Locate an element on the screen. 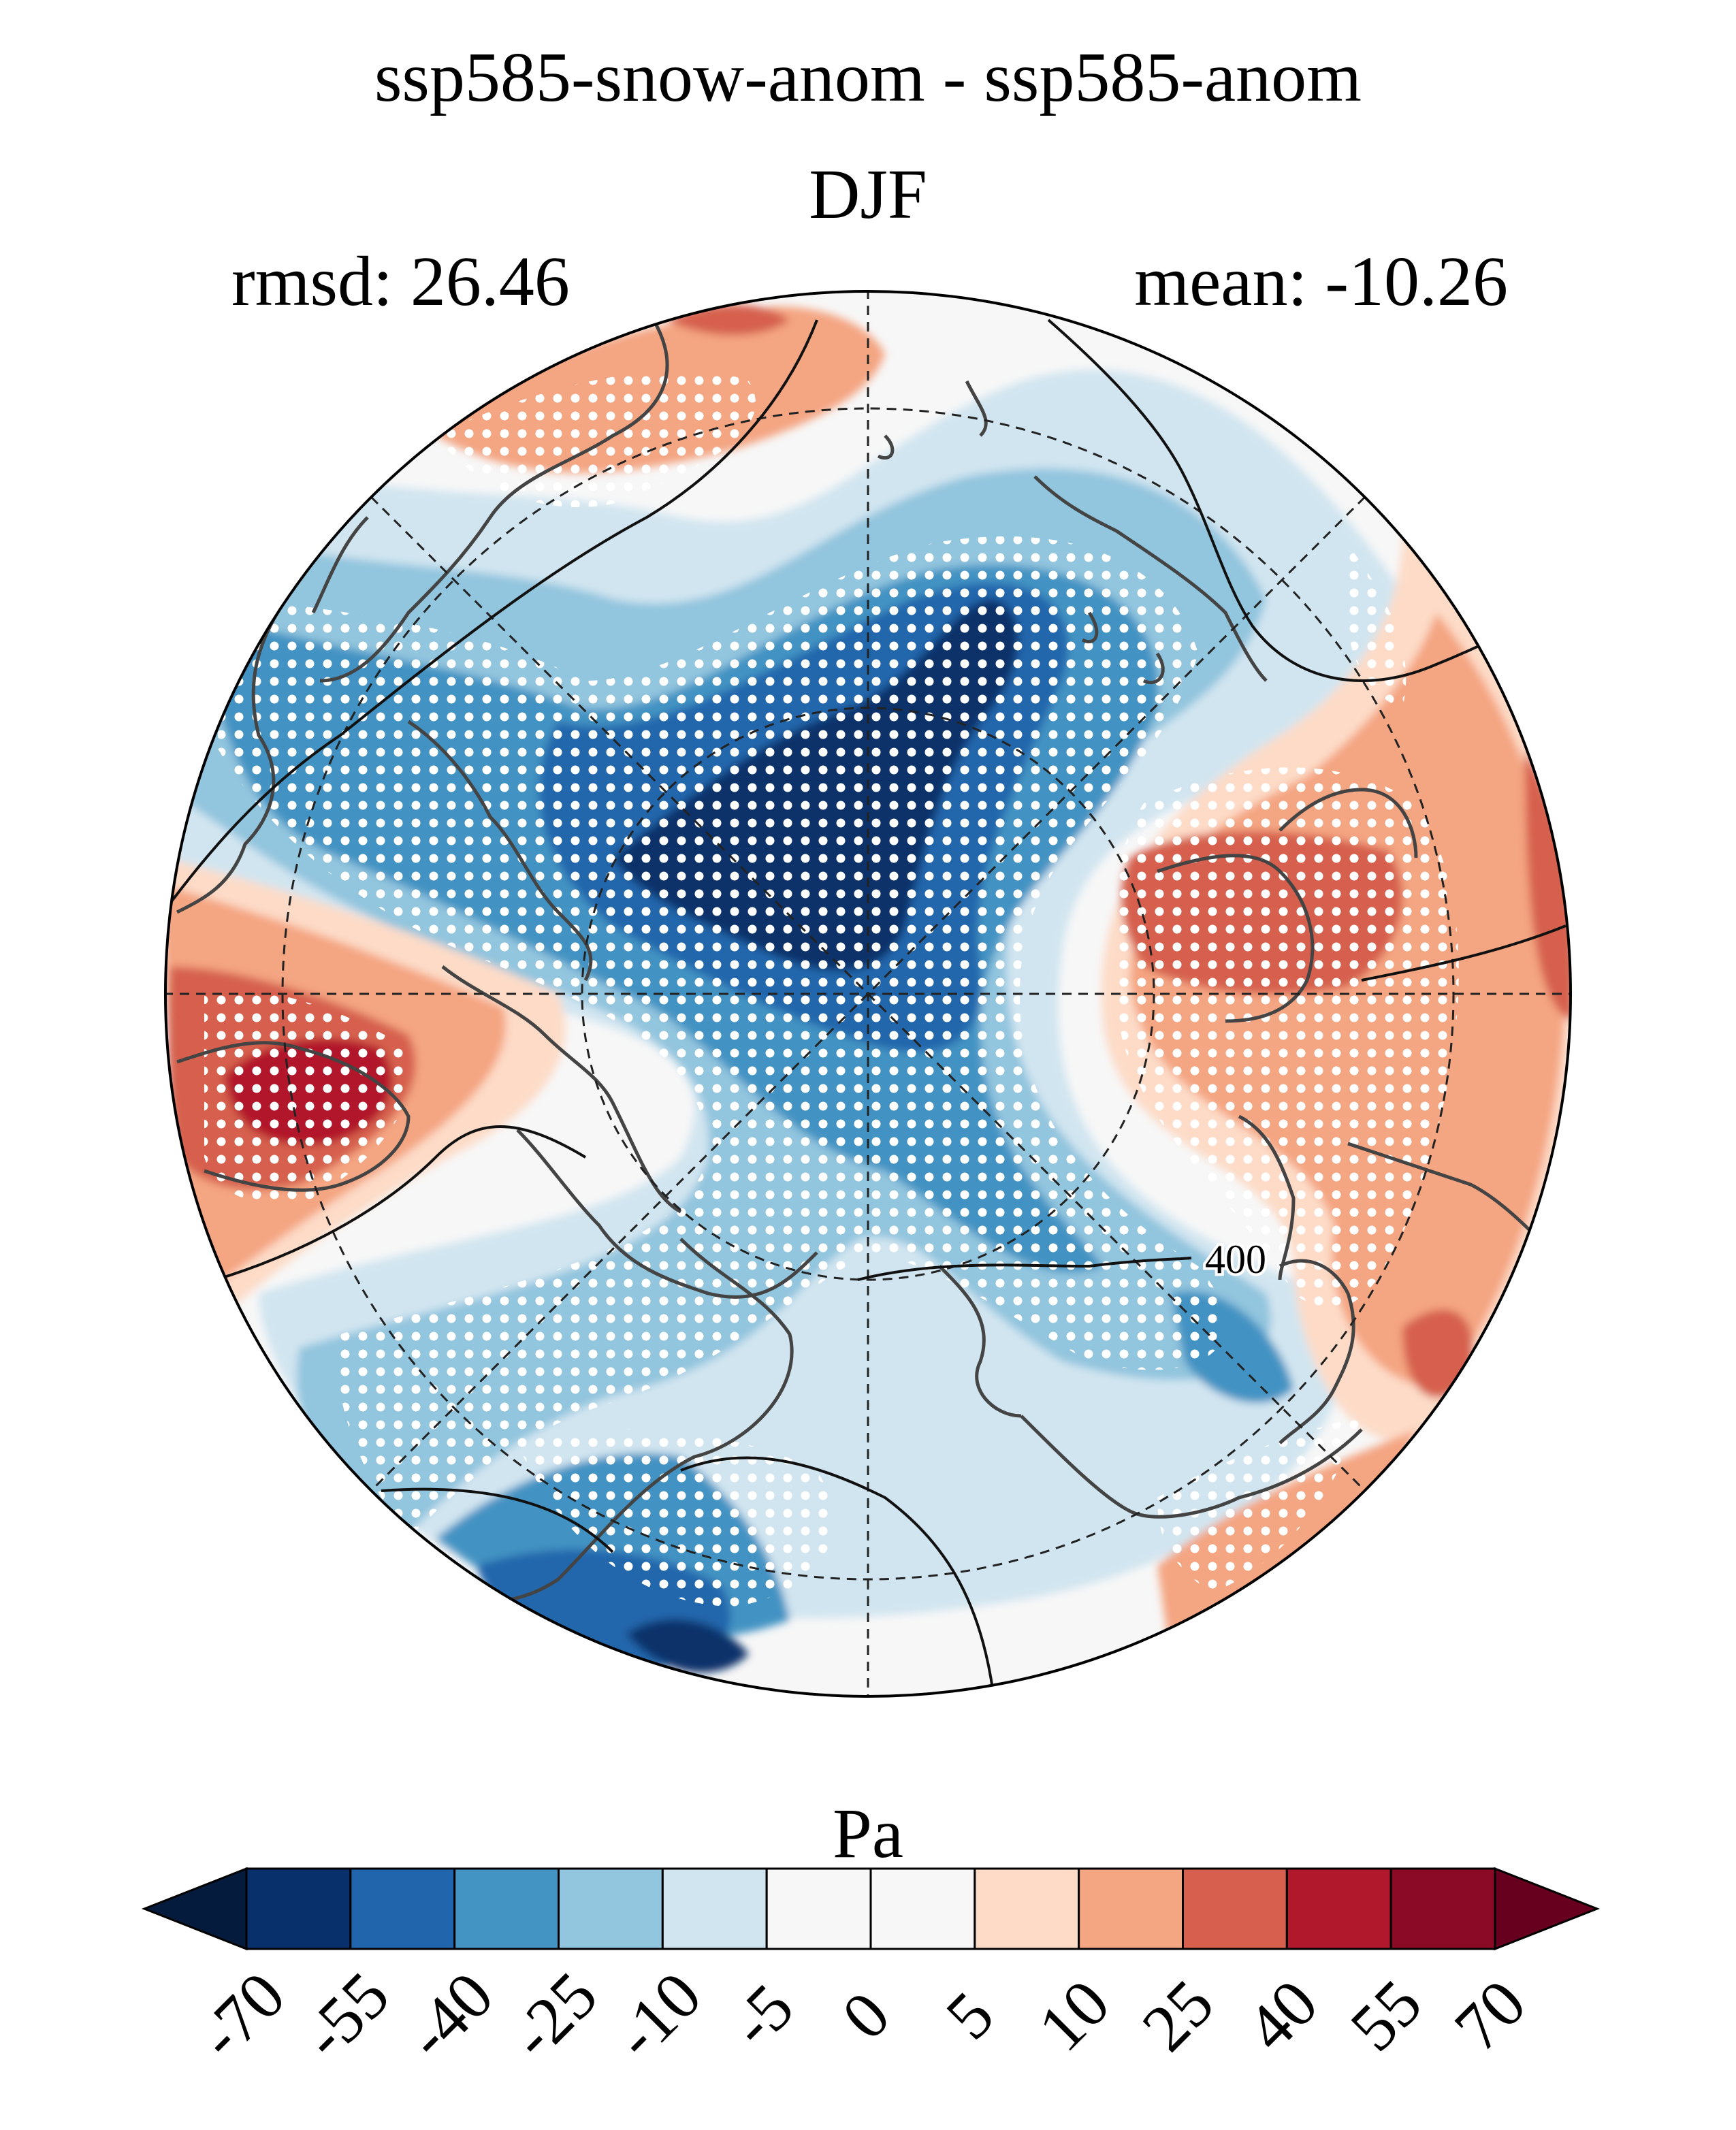 The height and width of the screenshot is (2130, 1736). colorbar-extend-low is located at coordinates (194, 1909).